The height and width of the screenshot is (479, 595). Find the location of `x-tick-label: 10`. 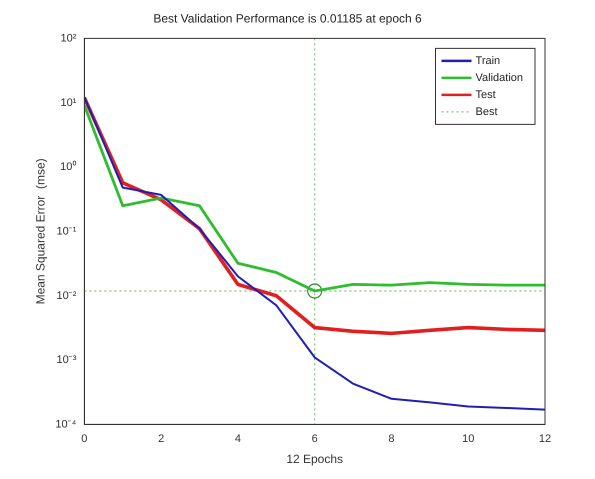

x-tick-label: 10 is located at coordinates (468, 439).